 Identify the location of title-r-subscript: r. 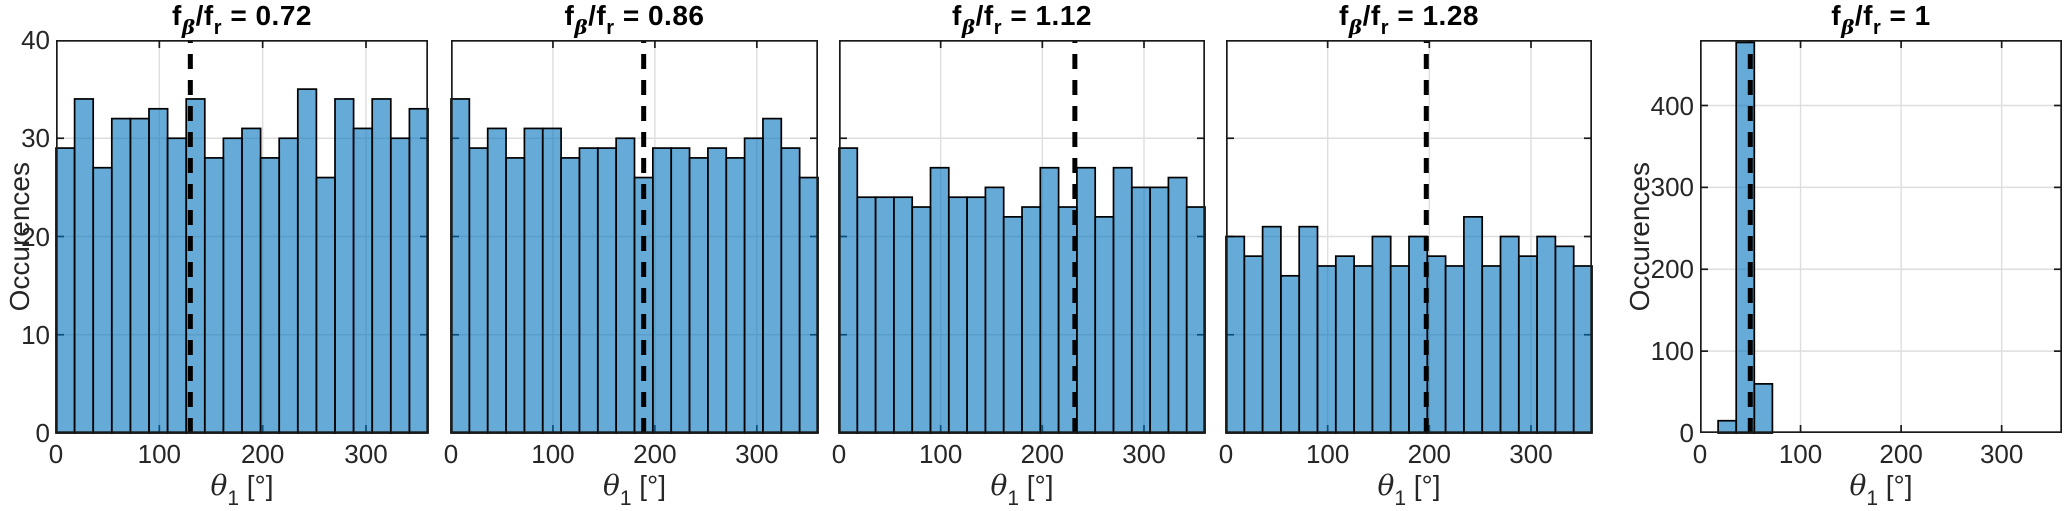
(1385, 28).